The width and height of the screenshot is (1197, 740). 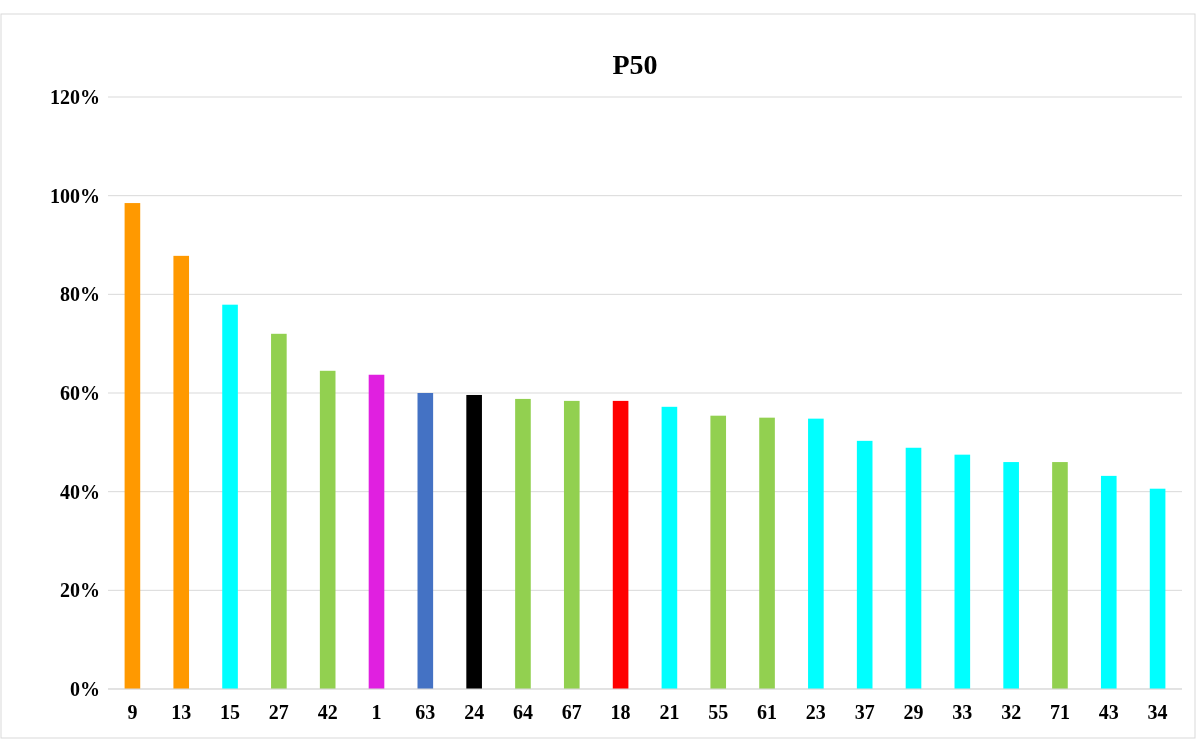 What do you see at coordinates (669, 712) in the screenshot?
I see `x-tick-label: 21` at bounding box center [669, 712].